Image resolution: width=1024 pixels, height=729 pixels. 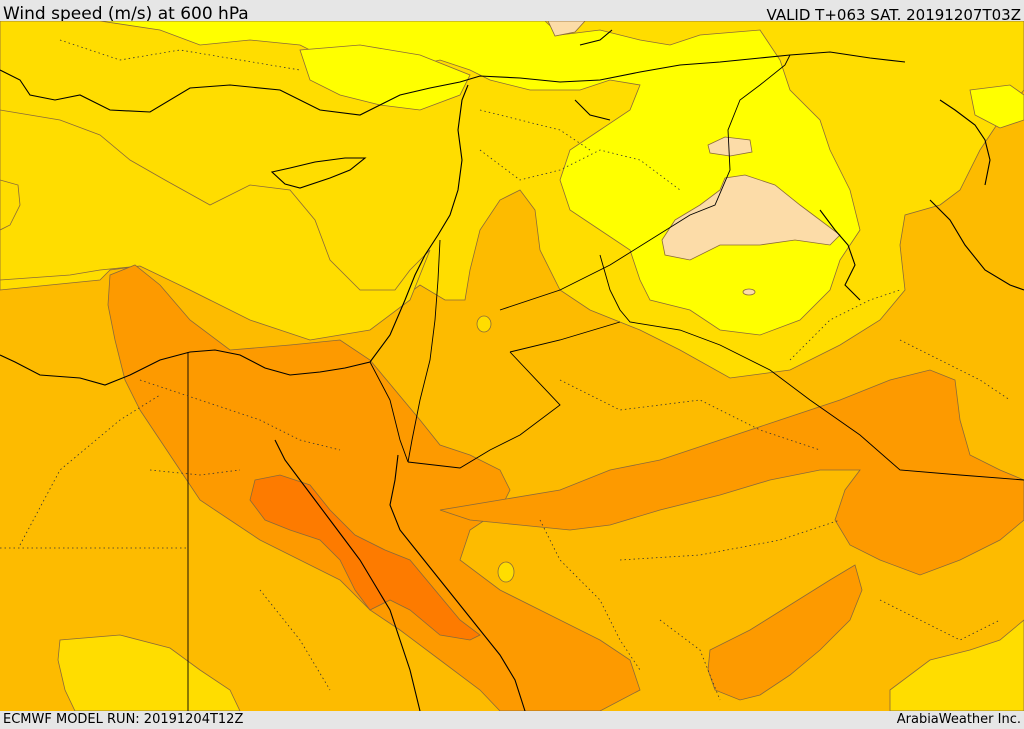 I want to click on coastline-anatolia, so click(x=453, y=83).